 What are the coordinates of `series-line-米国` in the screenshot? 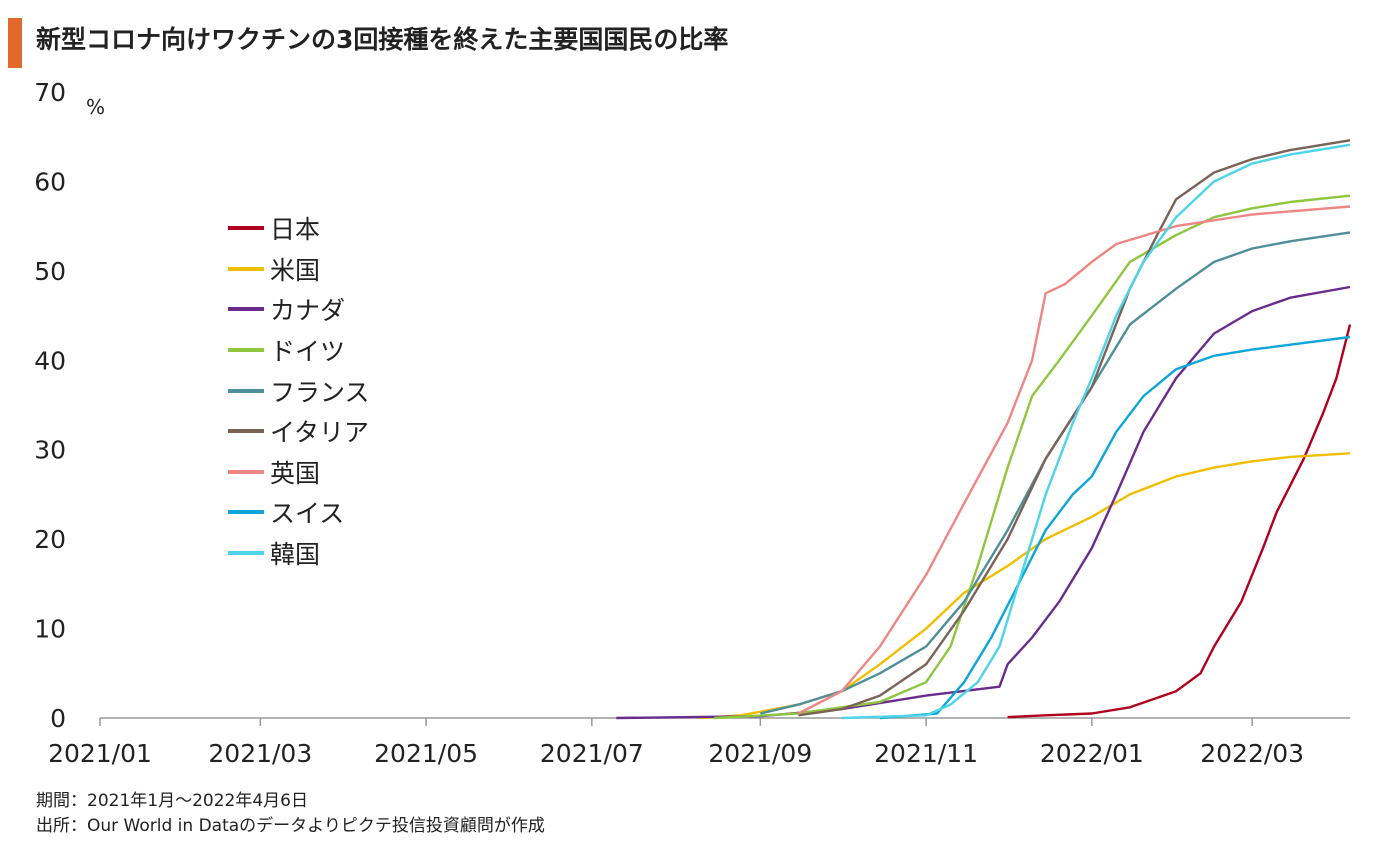 It's located at (1025, 586).